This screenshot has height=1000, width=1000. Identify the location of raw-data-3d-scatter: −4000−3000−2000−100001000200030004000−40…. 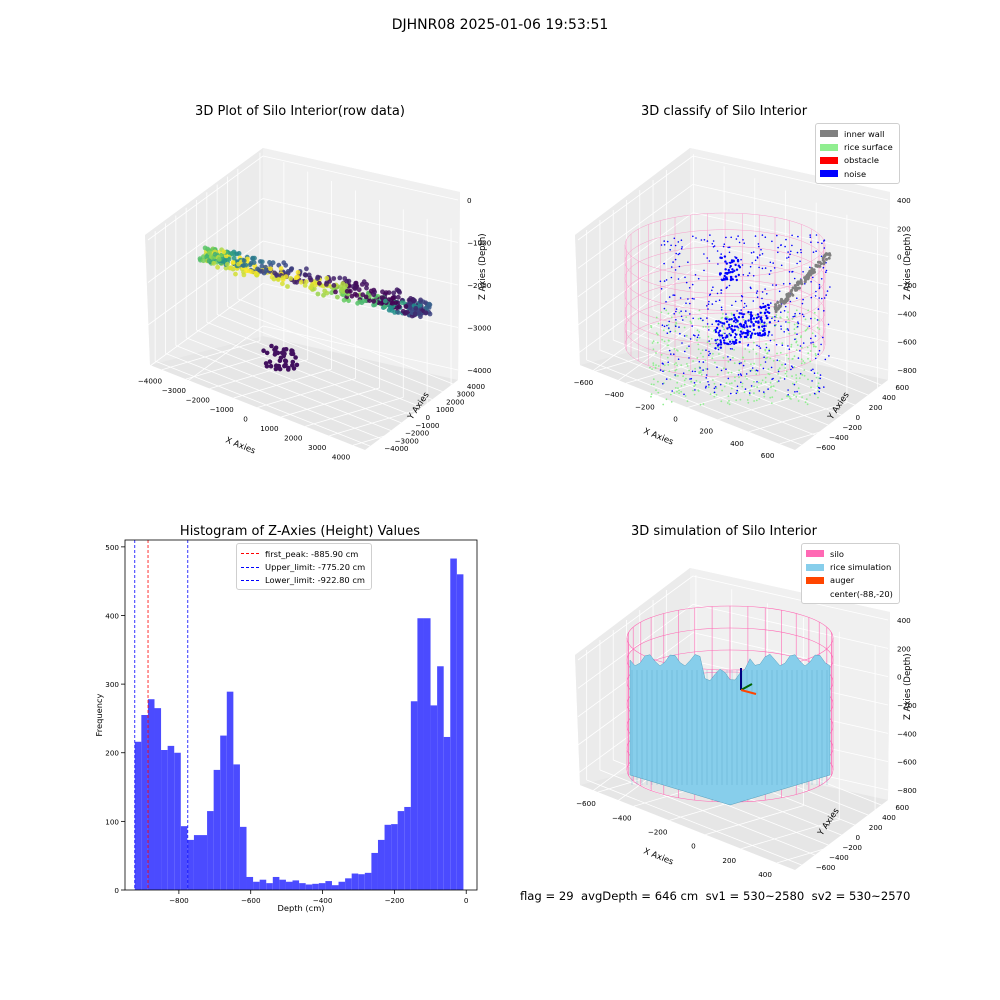
(315, 304).